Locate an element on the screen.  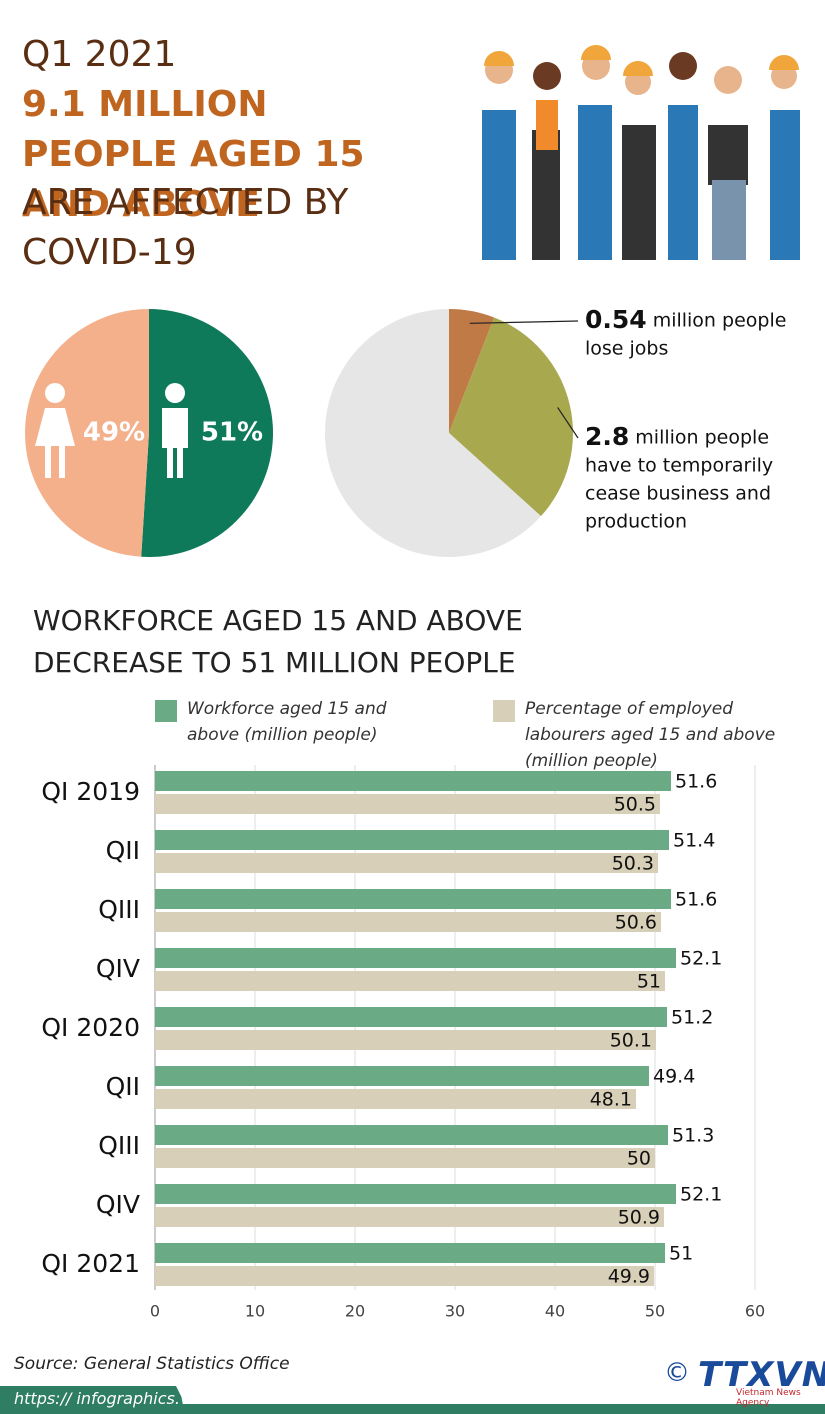
value-label: 51.4 is located at coordinates (694, 841).